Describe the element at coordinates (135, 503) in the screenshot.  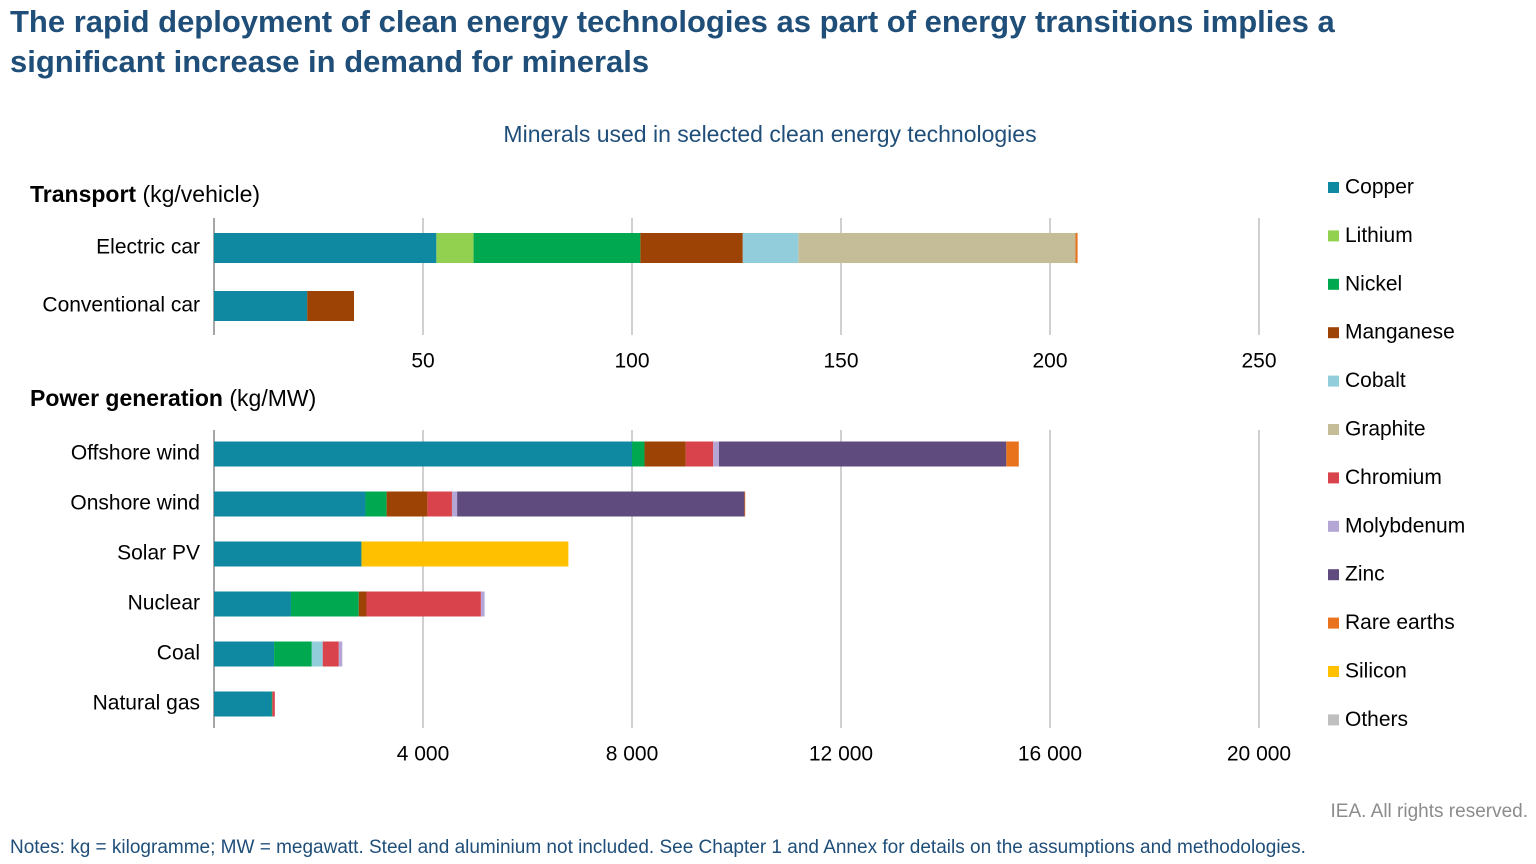
I see `category-label: Onshore wind` at that location.